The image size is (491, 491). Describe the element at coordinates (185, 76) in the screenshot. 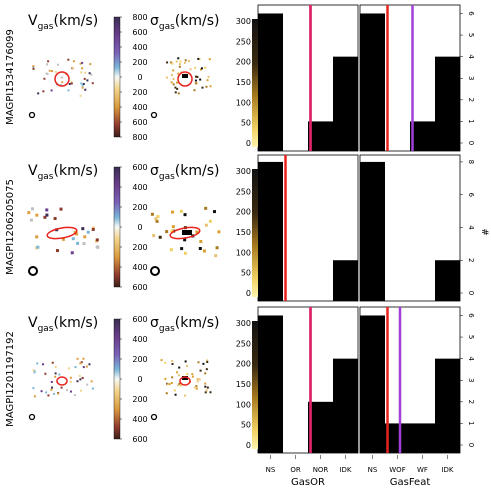

I see `sigma-center-spaxel` at that location.